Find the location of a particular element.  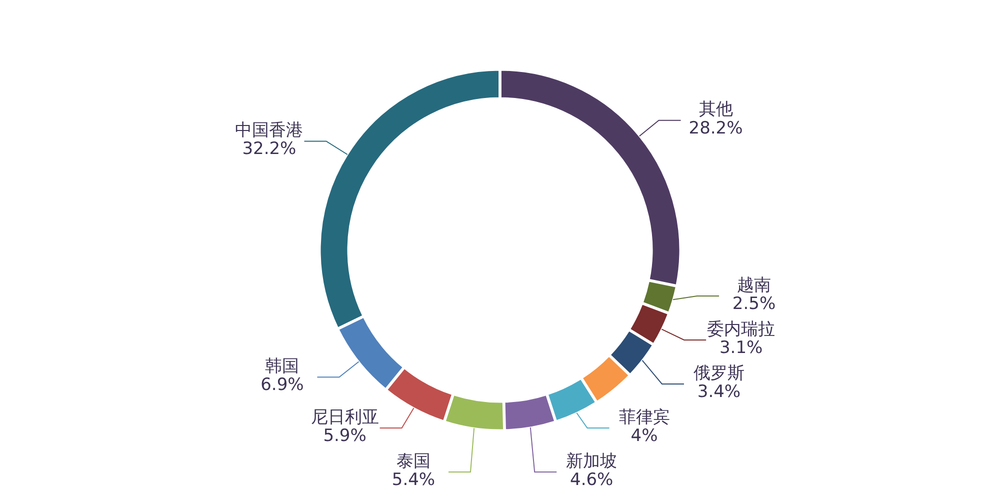

slice-label: 委内瑞拉 is located at coordinates (741, 329).